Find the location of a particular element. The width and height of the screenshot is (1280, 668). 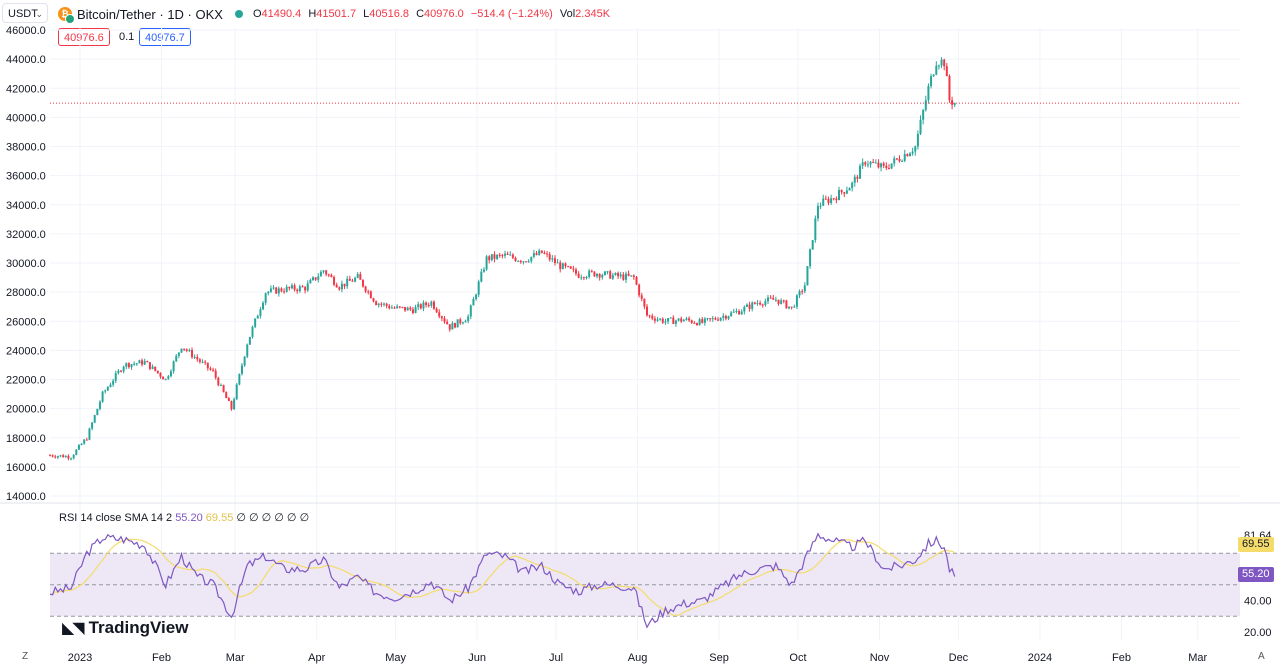

rsi-sma-line is located at coordinates (502, 577).